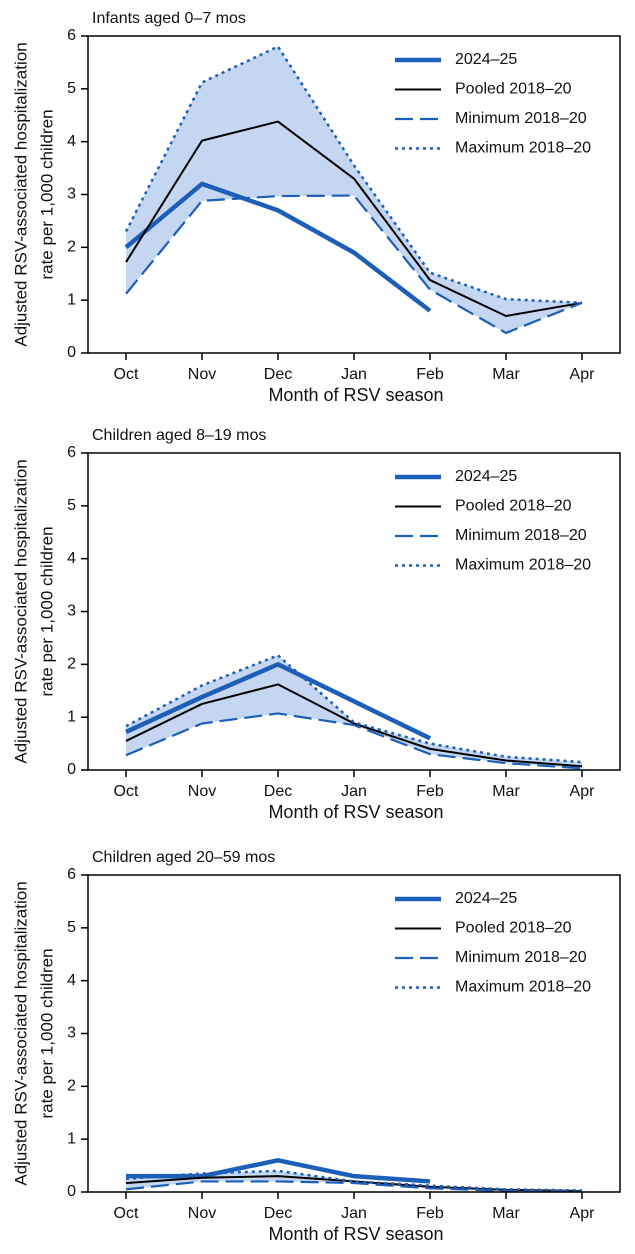 The width and height of the screenshot is (635, 1254). I want to click on panel-title: Children aged 20–59 mos, so click(183, 857).